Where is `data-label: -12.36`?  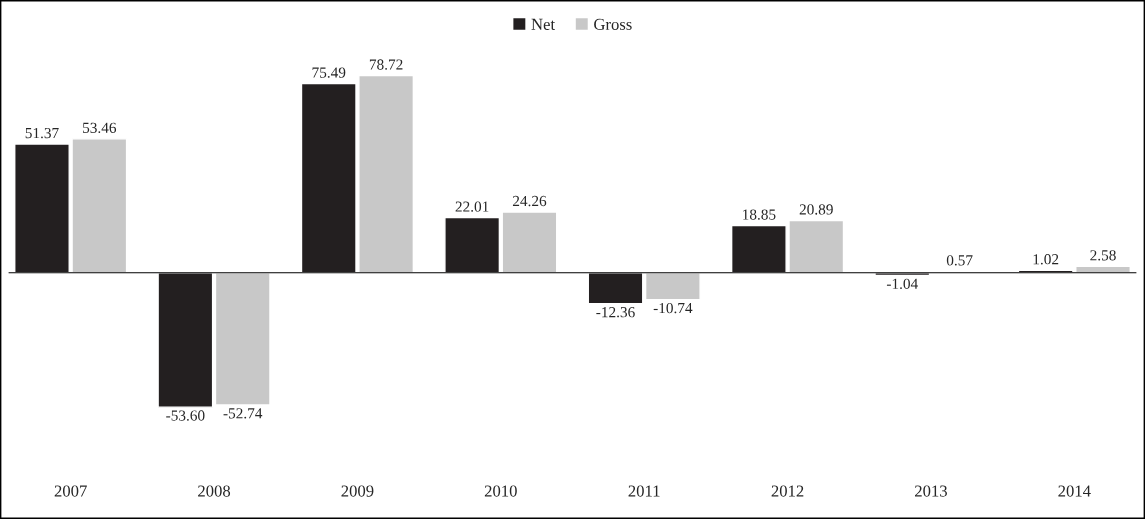
data-label: -12.36 is located at coordinates (615, 312).